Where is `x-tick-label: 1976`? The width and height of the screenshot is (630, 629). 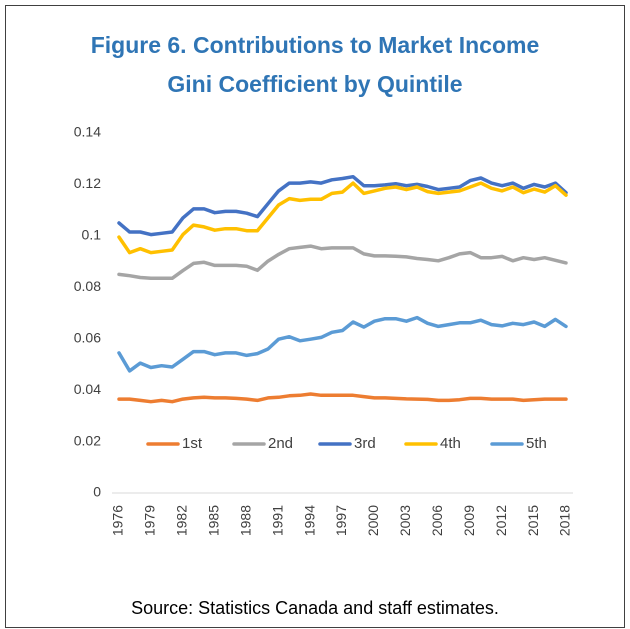 x-tick-label: 1976 is located at coordinates (118, 520).